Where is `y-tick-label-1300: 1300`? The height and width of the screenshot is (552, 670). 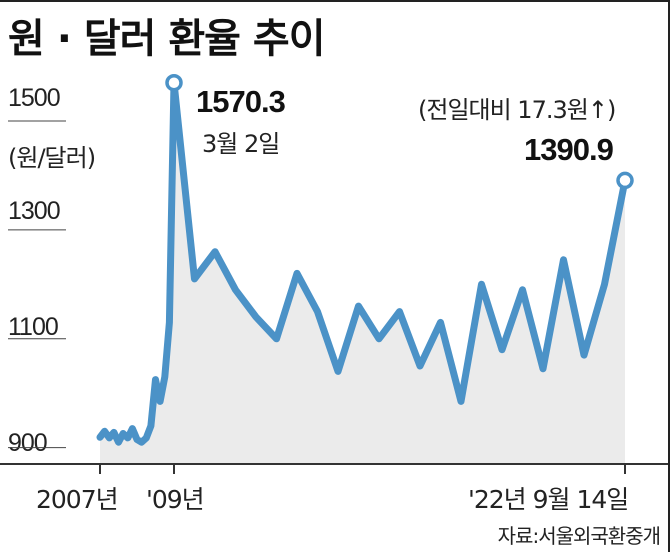 y-tick-label-1300: 1300 is located at coordinates (34, 211).